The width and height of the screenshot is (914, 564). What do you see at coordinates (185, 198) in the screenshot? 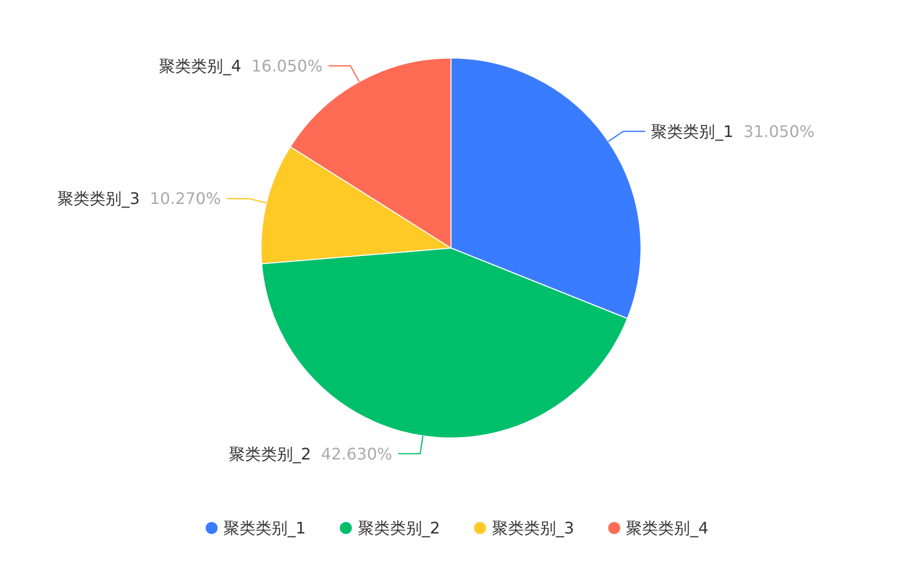
I see `data-label: 10.270%` at bounding box center [185, 198].